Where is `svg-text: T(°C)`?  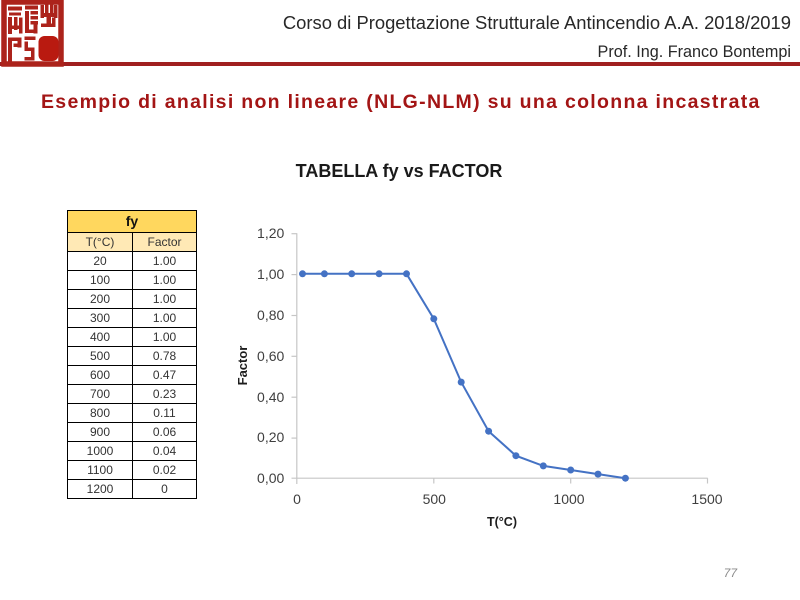 svg-text: T(°C) is located at coordinates (502, 522).